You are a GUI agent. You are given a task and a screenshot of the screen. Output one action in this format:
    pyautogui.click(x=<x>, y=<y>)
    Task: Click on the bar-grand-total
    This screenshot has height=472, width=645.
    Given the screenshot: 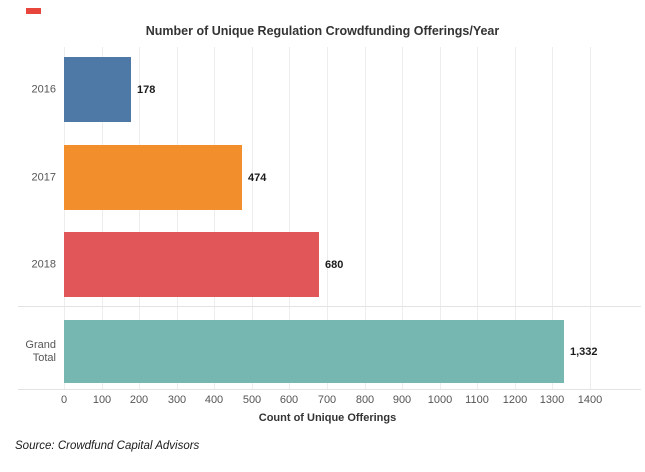 What is the action you would take?
    pyautogui.click(x=314, y=351)
    